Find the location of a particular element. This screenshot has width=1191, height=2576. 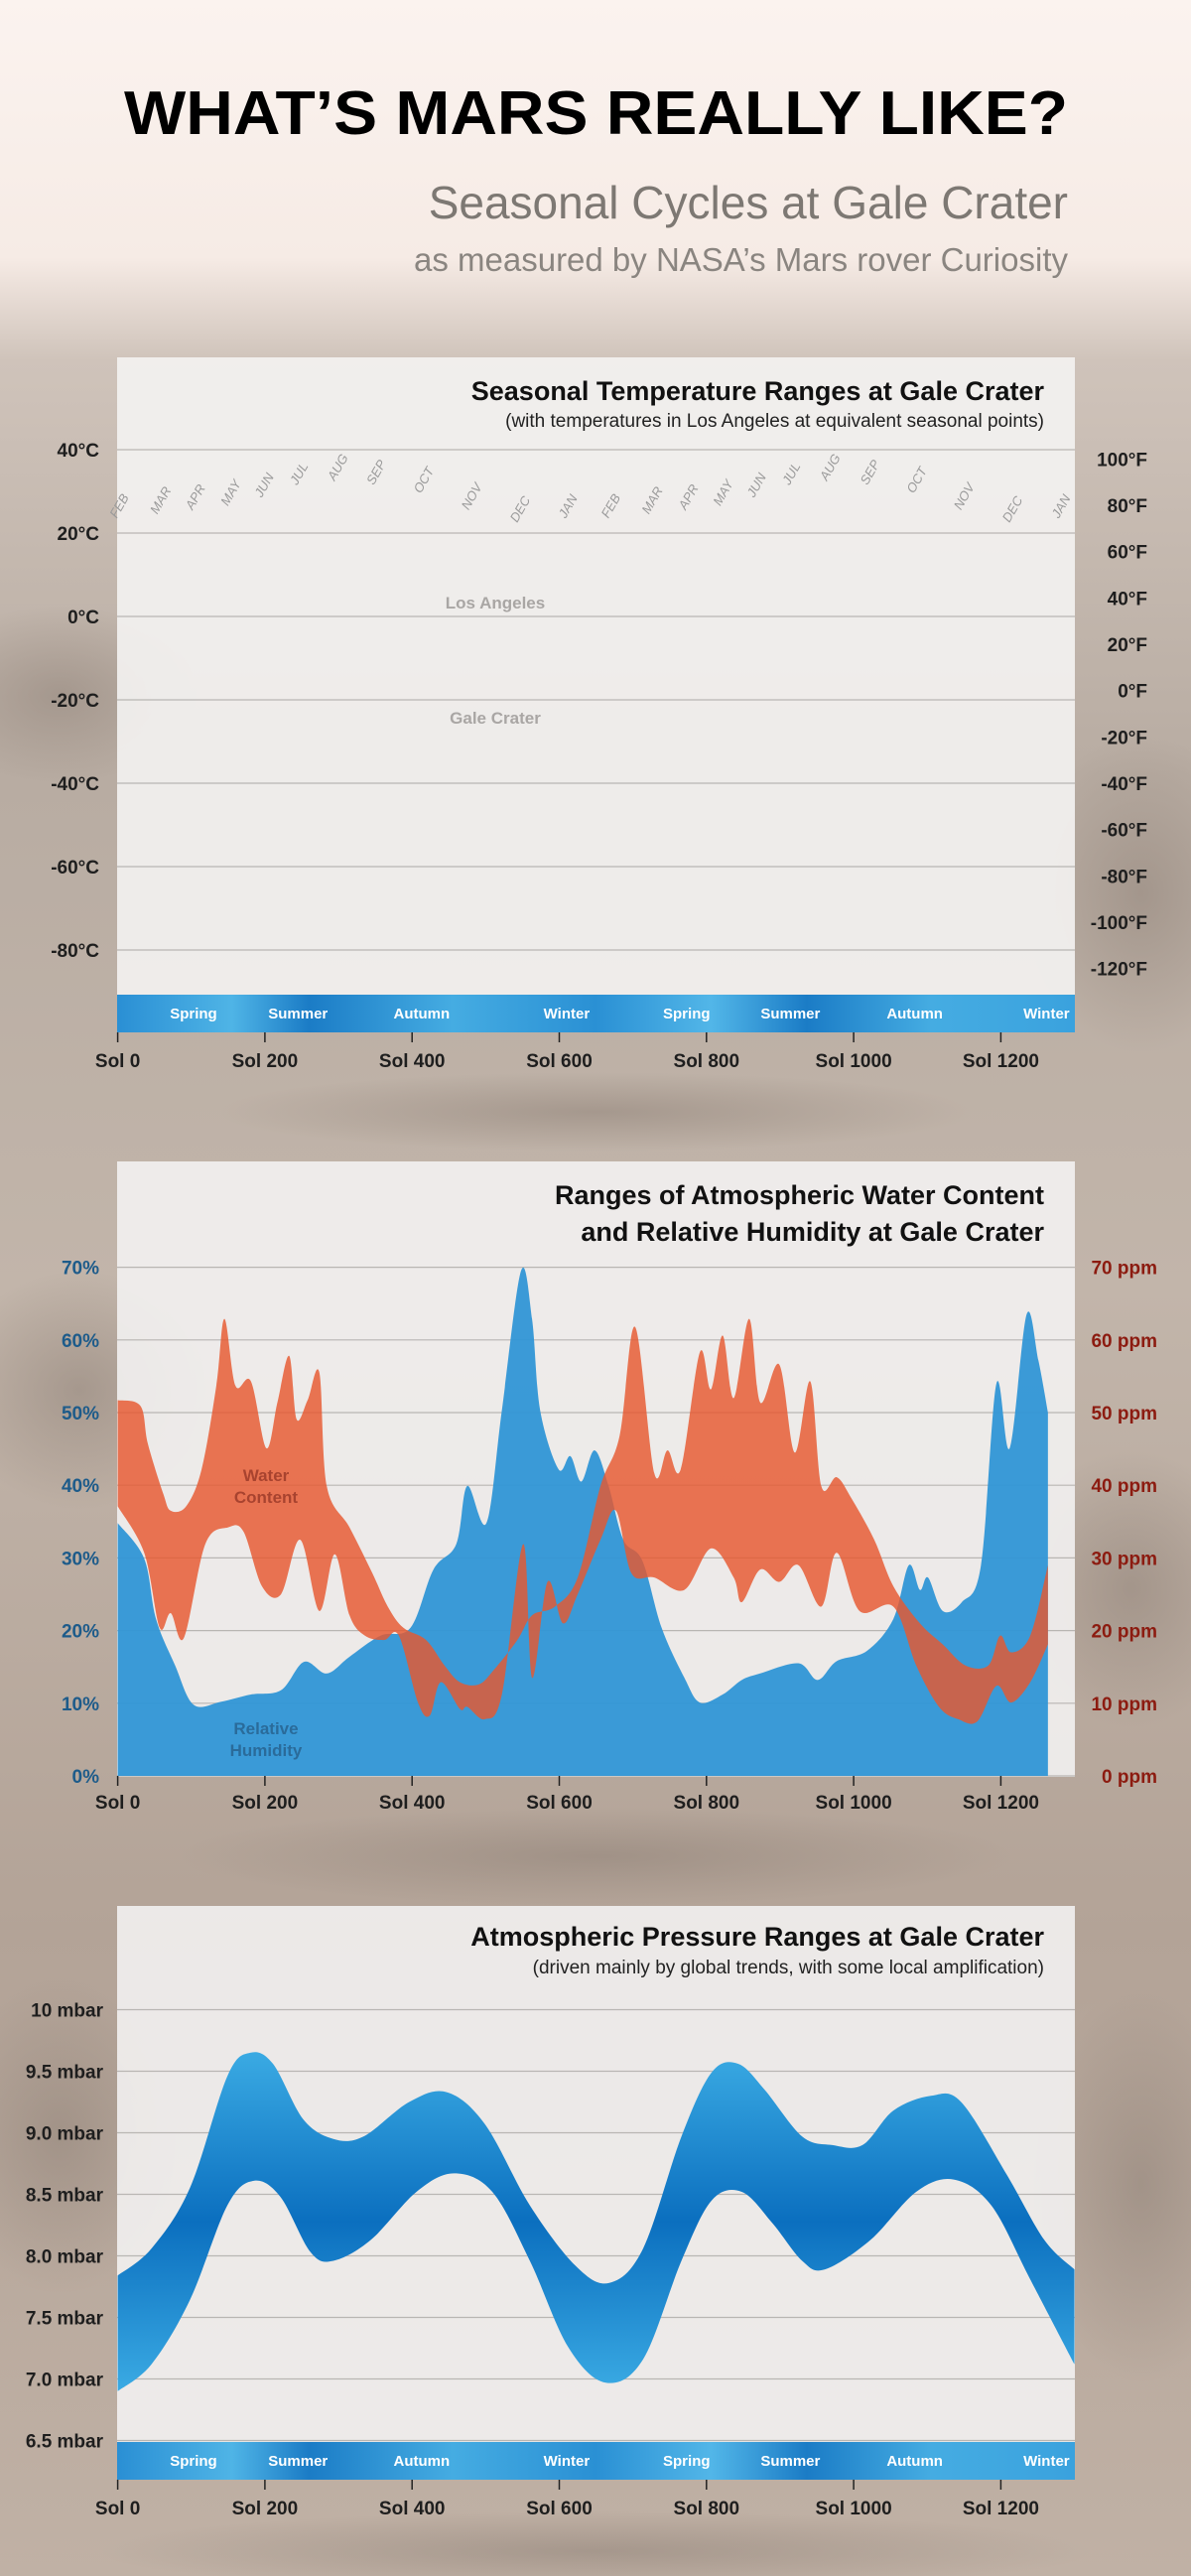

humidity-chart-title-line-2: and Relative Humidity at Gale Crater is located at coordinates (812, 1232).